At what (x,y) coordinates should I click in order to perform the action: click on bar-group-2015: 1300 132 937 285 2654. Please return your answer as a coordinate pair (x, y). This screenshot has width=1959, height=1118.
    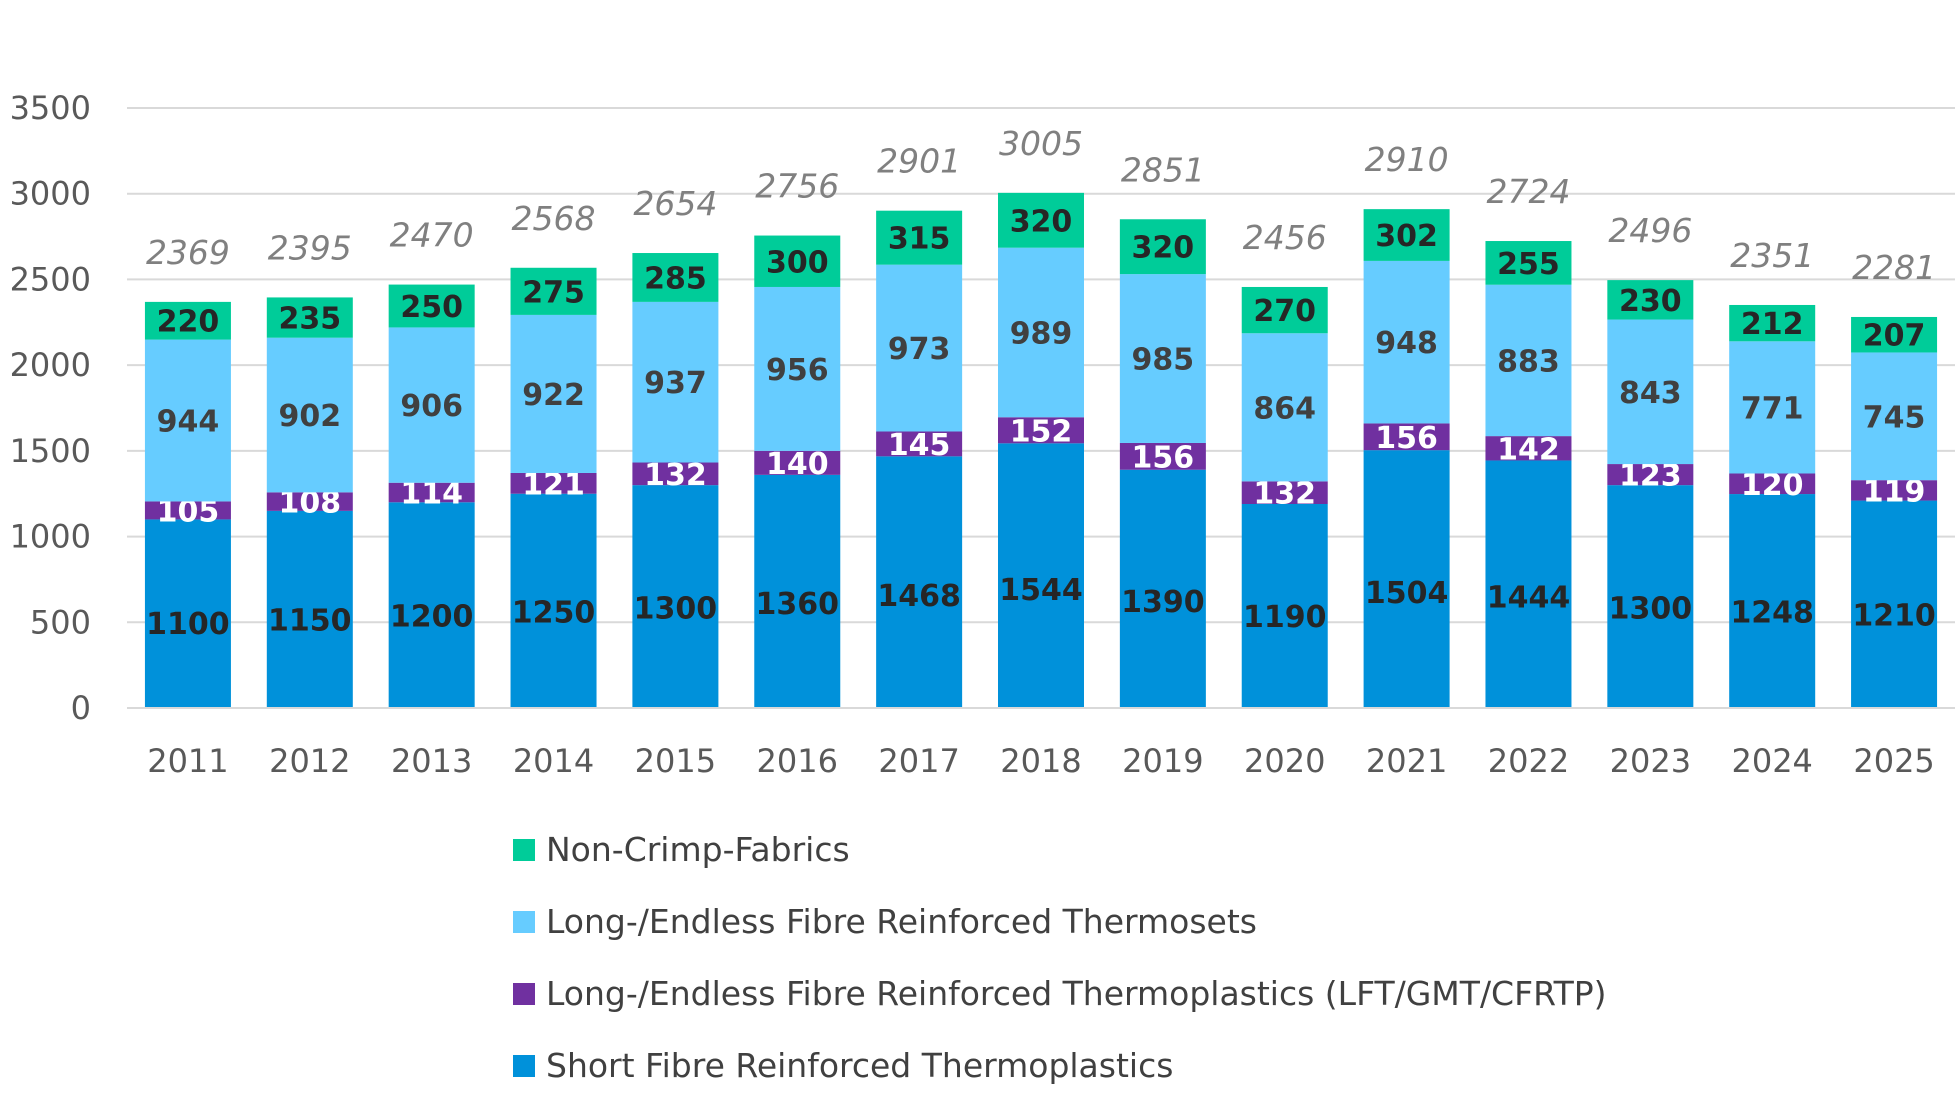
    Looking at the image, I should click on (675, 446).